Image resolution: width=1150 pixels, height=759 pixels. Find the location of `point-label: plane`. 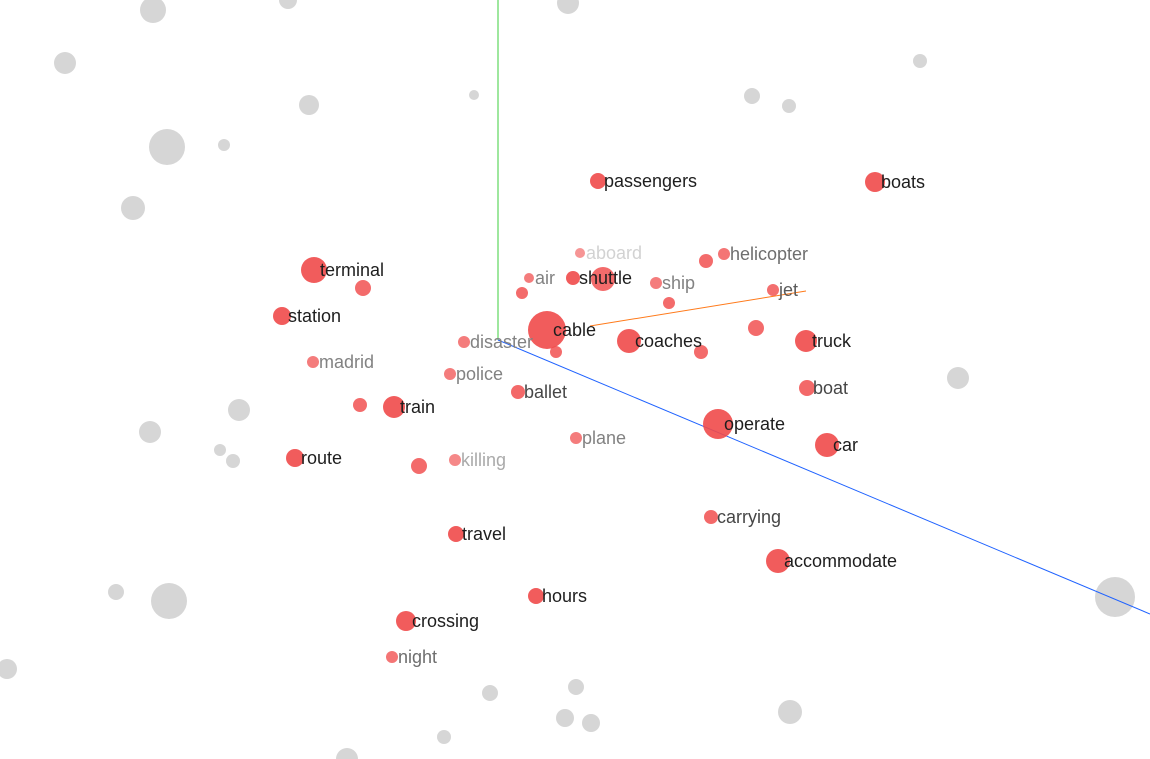

point-label: plane is located at coordinates (604, 438).